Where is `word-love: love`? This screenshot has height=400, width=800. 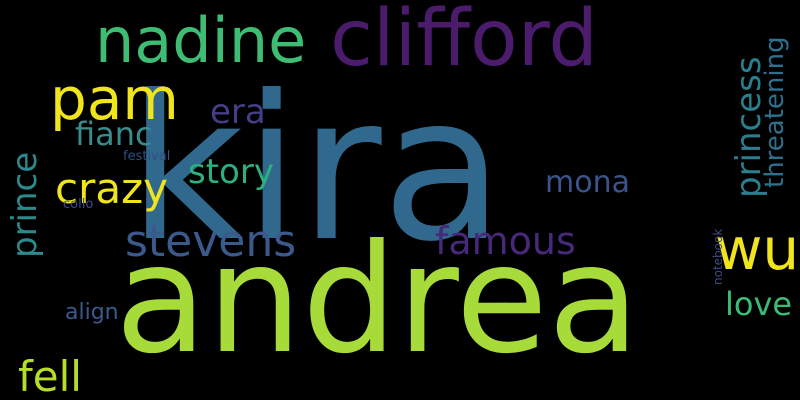 word-love: love is located at coordinates (759, 304).